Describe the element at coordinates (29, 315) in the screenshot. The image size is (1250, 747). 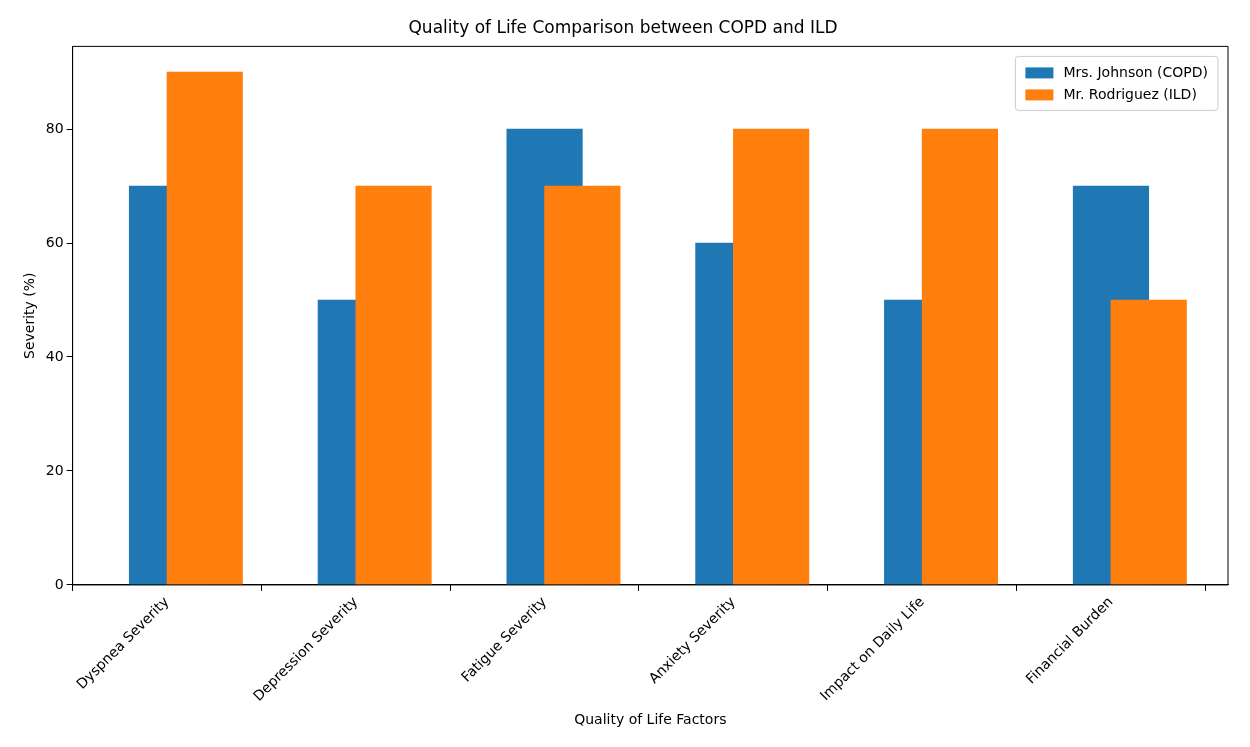
I see `y-axis-title: Severity (%)` at that location.